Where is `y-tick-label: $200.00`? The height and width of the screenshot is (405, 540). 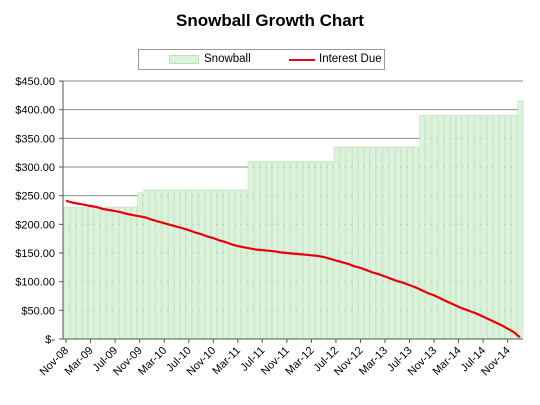 y-tick-label: $200.00 is located at coordinates (35, 225).